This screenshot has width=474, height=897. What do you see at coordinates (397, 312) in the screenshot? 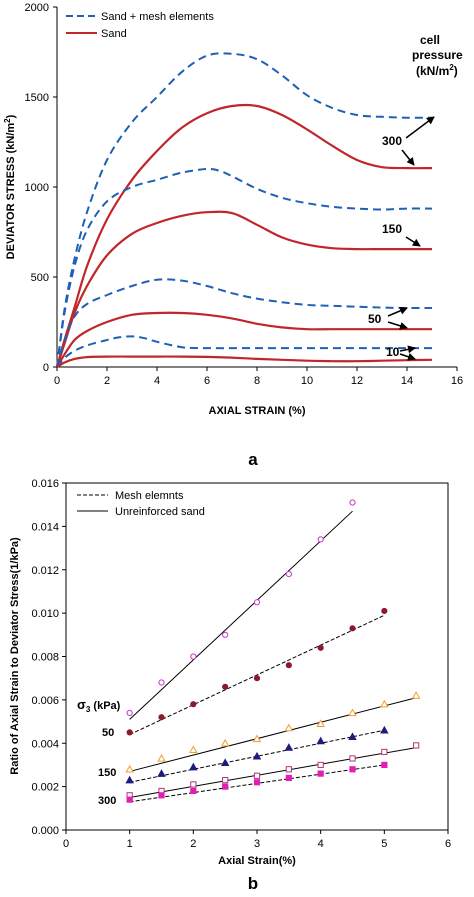
I see `arrow-50-mesh` at bounding box center [397, 312].